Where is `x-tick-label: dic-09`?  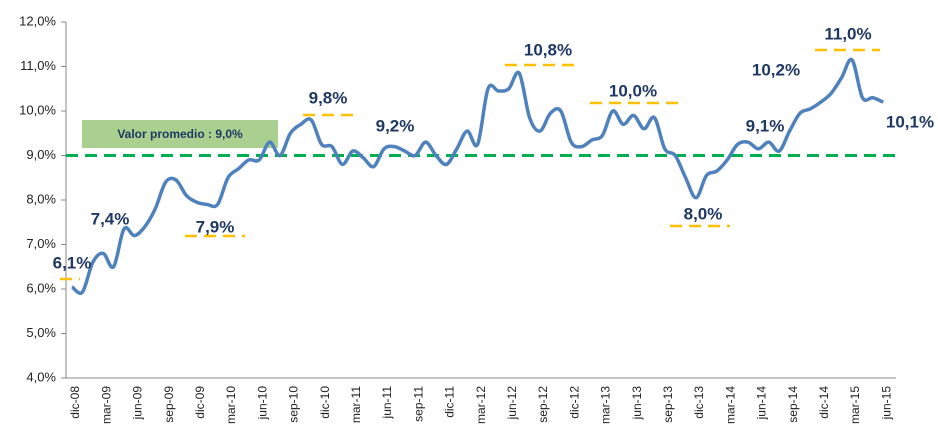 x-tick-label: dic-09 is located at coordinates (200, 402).